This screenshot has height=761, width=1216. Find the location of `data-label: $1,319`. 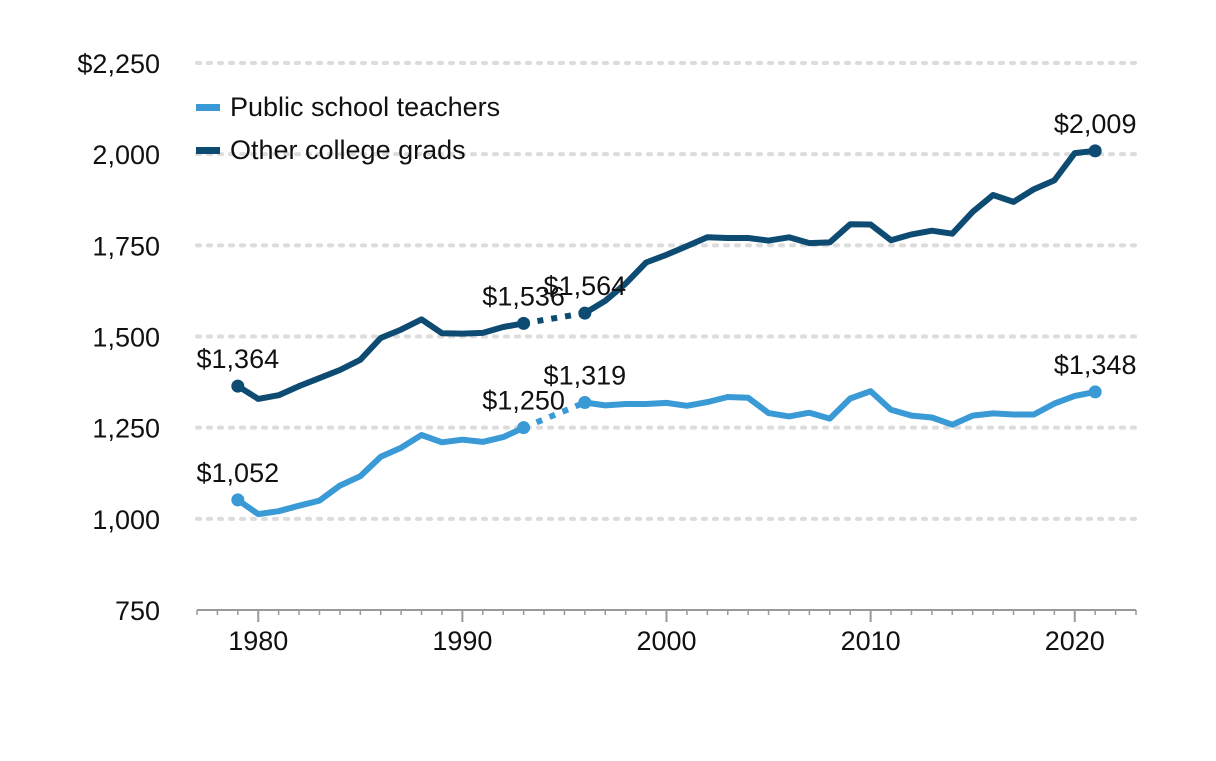

data-label: $1,319 is located at coordinates (585, 376).